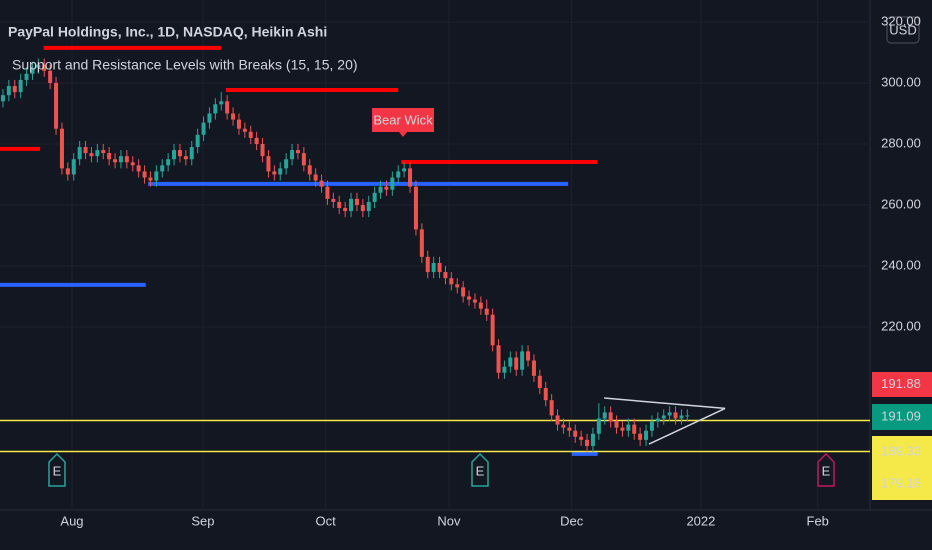 This screenshot has width=932, height=550. I want to click on currency-button, so click(903, 30).